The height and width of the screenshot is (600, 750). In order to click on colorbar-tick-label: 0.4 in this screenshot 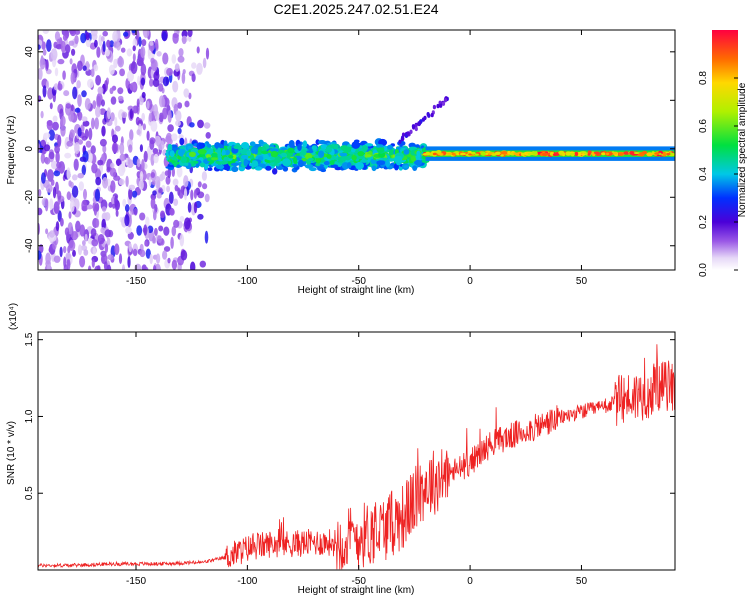, I will do `click(703, 174)`.